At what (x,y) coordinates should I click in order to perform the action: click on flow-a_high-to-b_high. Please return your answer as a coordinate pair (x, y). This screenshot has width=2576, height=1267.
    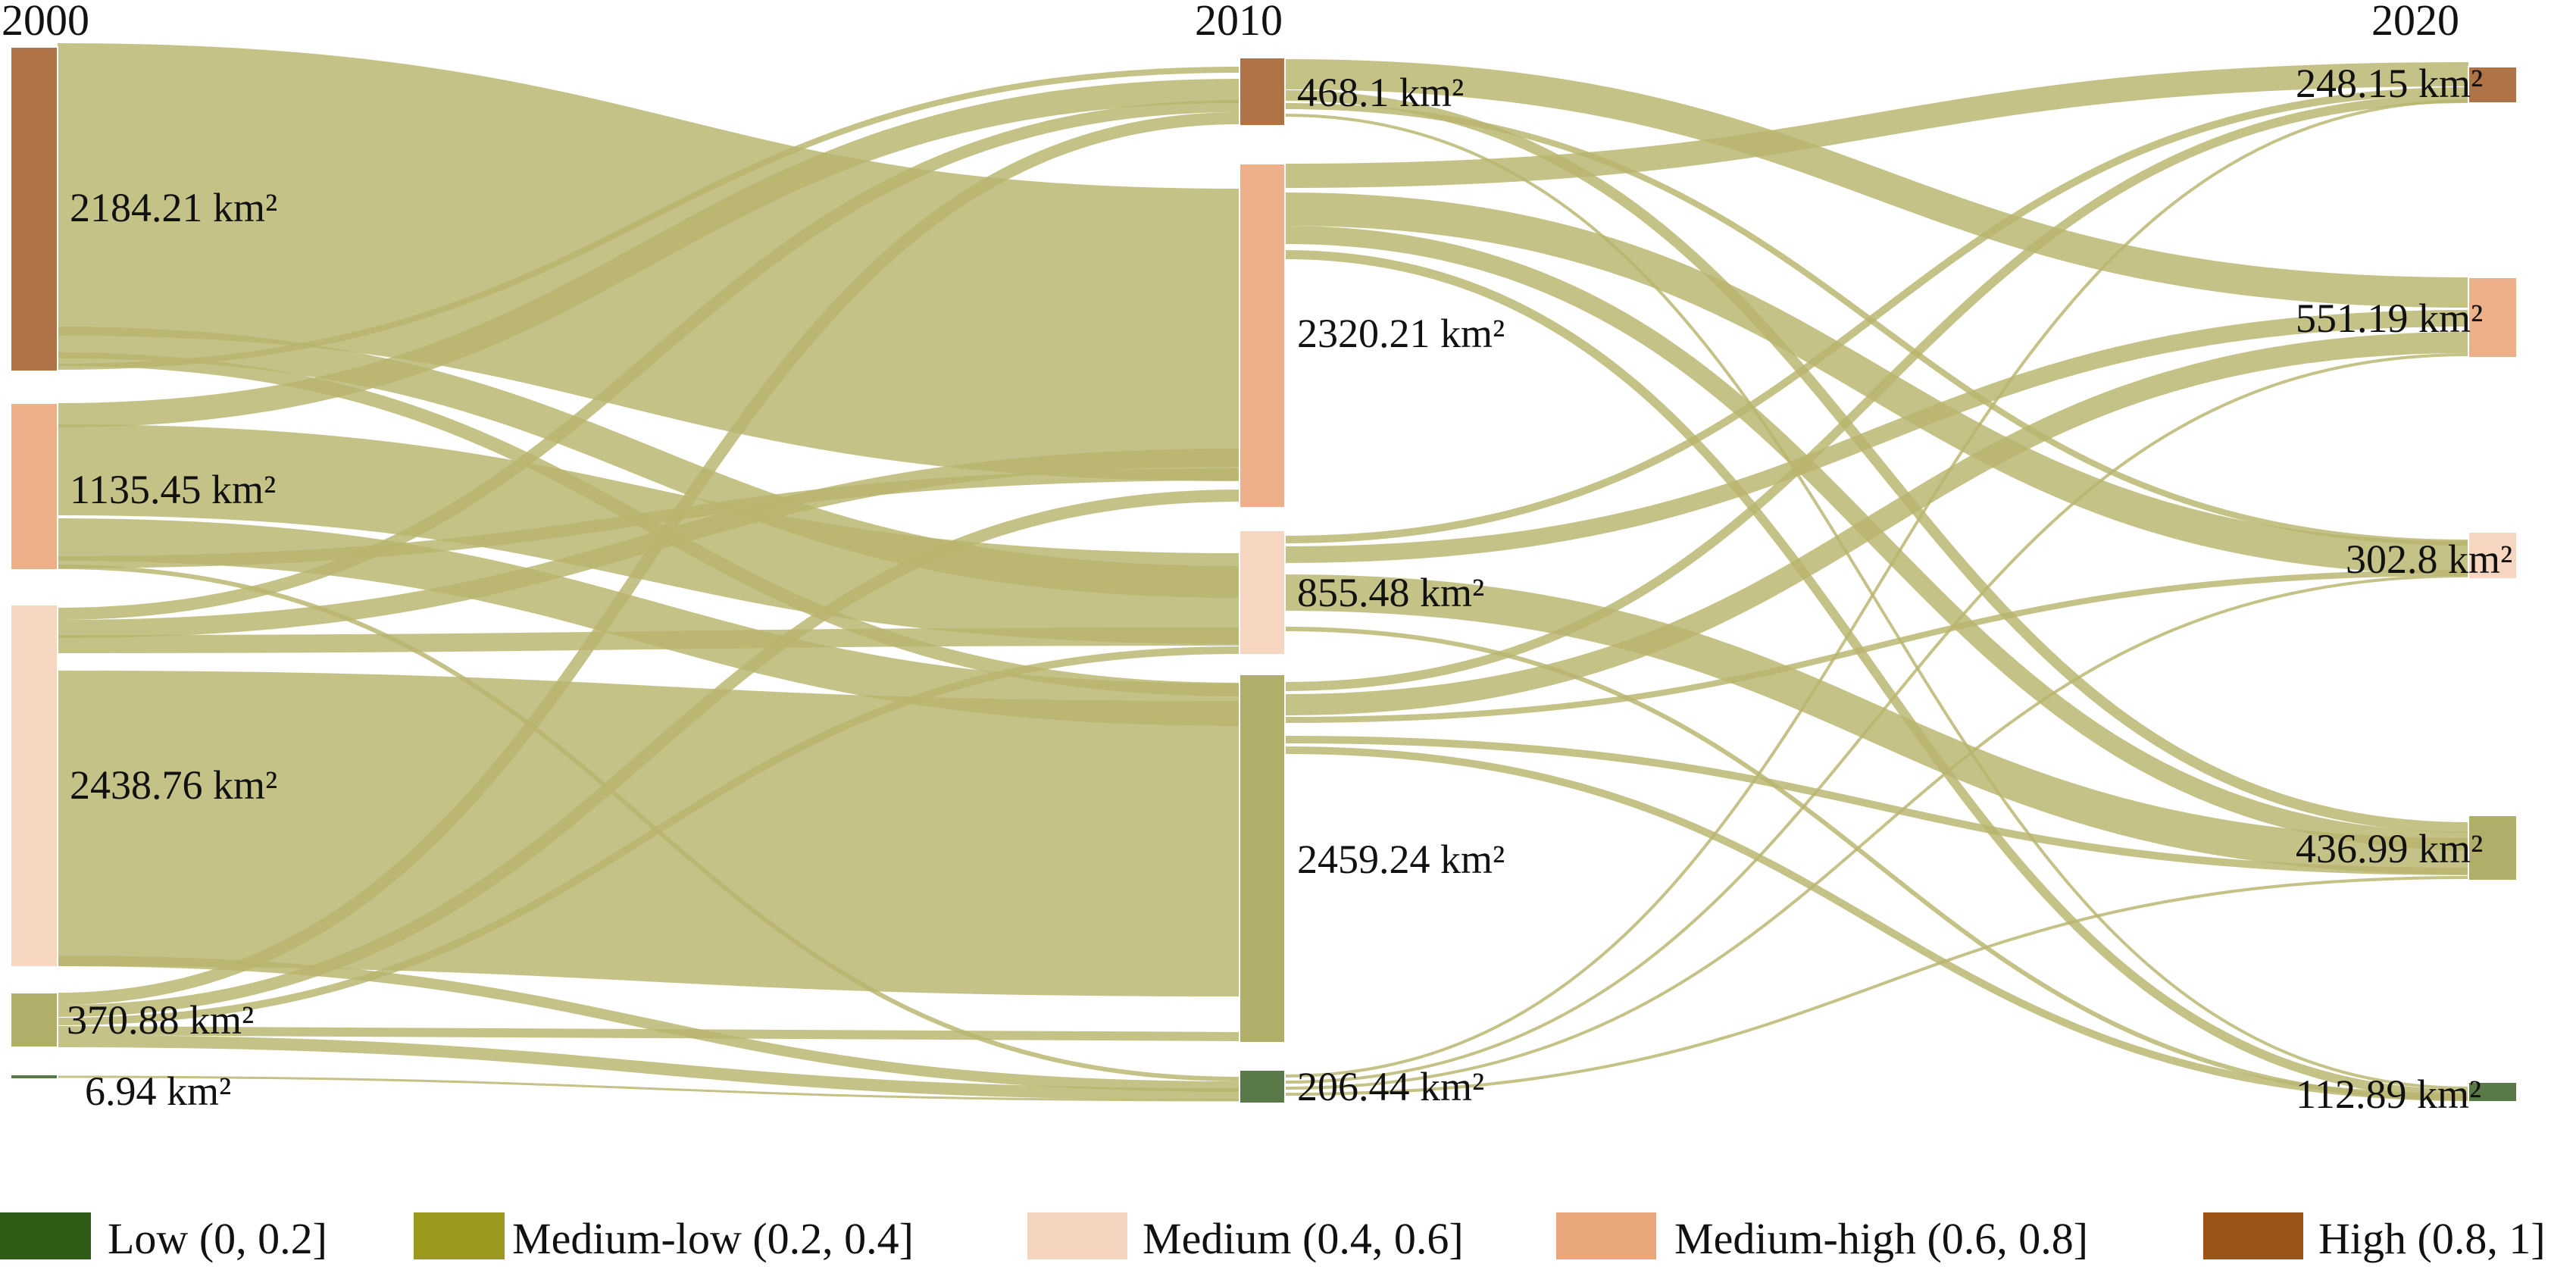
    Looking at the image, I should click on (648, 218).